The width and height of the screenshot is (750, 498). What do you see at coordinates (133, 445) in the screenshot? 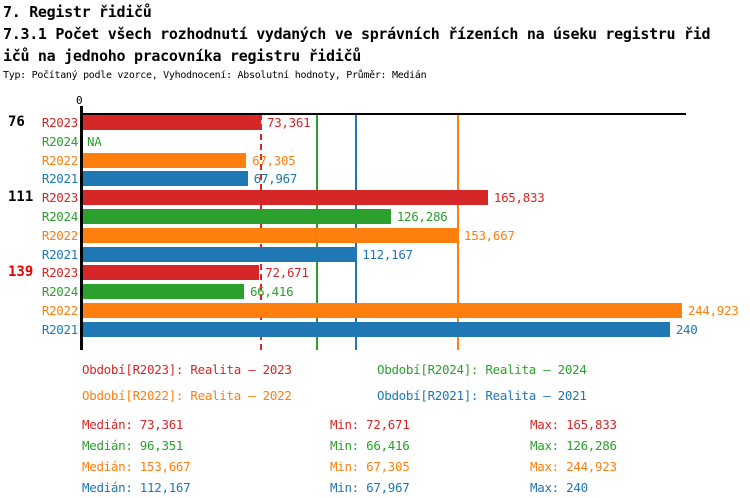
I see `stat-median-r2024: Medián: 96,351` at bounding box center [133, 445].